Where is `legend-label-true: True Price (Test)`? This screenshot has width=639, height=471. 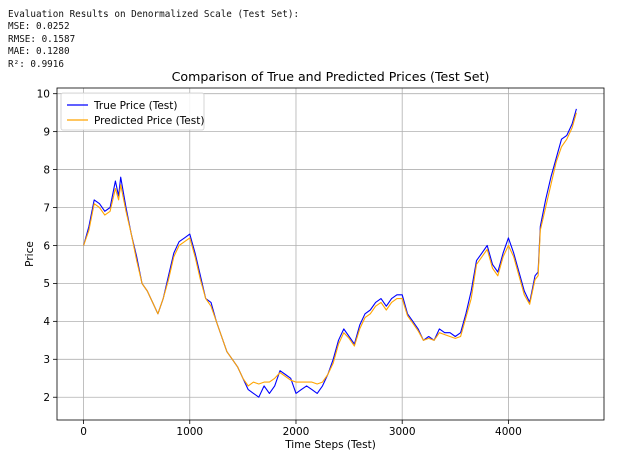
legend-label-true: True Price (Test) is located at coordinates (135, 106).